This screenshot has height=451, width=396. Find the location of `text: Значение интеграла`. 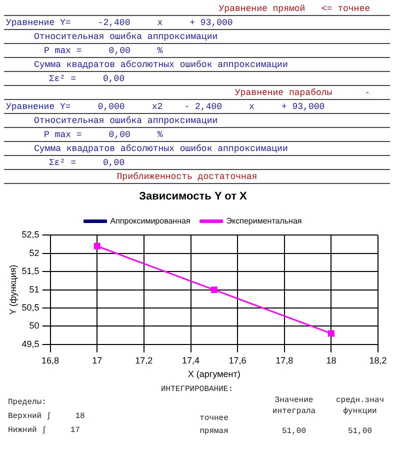

text: Значение интеграла is located at coordinates (294, 406).